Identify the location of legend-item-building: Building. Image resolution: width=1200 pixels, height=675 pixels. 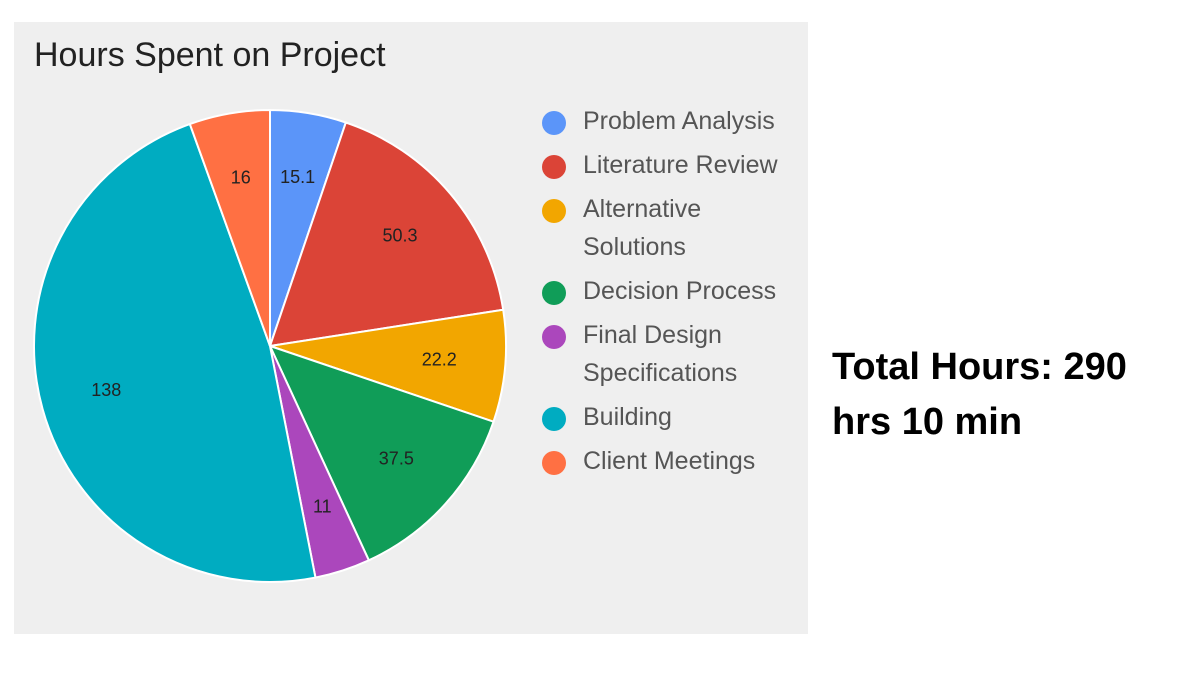
(675, 419).